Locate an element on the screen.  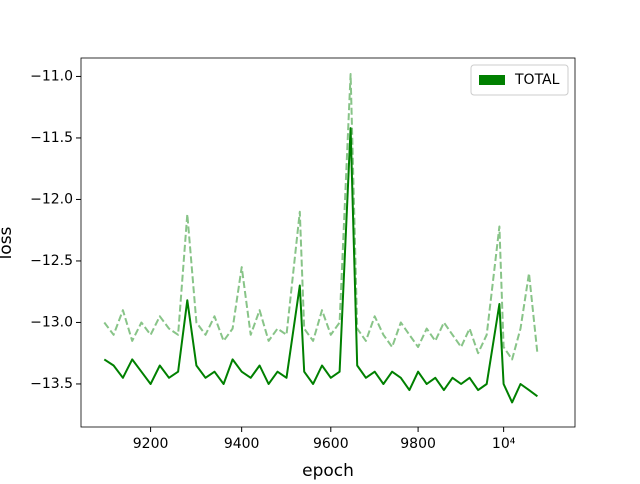
x-tick-label: 9400 is located at coordinates (242, 444).